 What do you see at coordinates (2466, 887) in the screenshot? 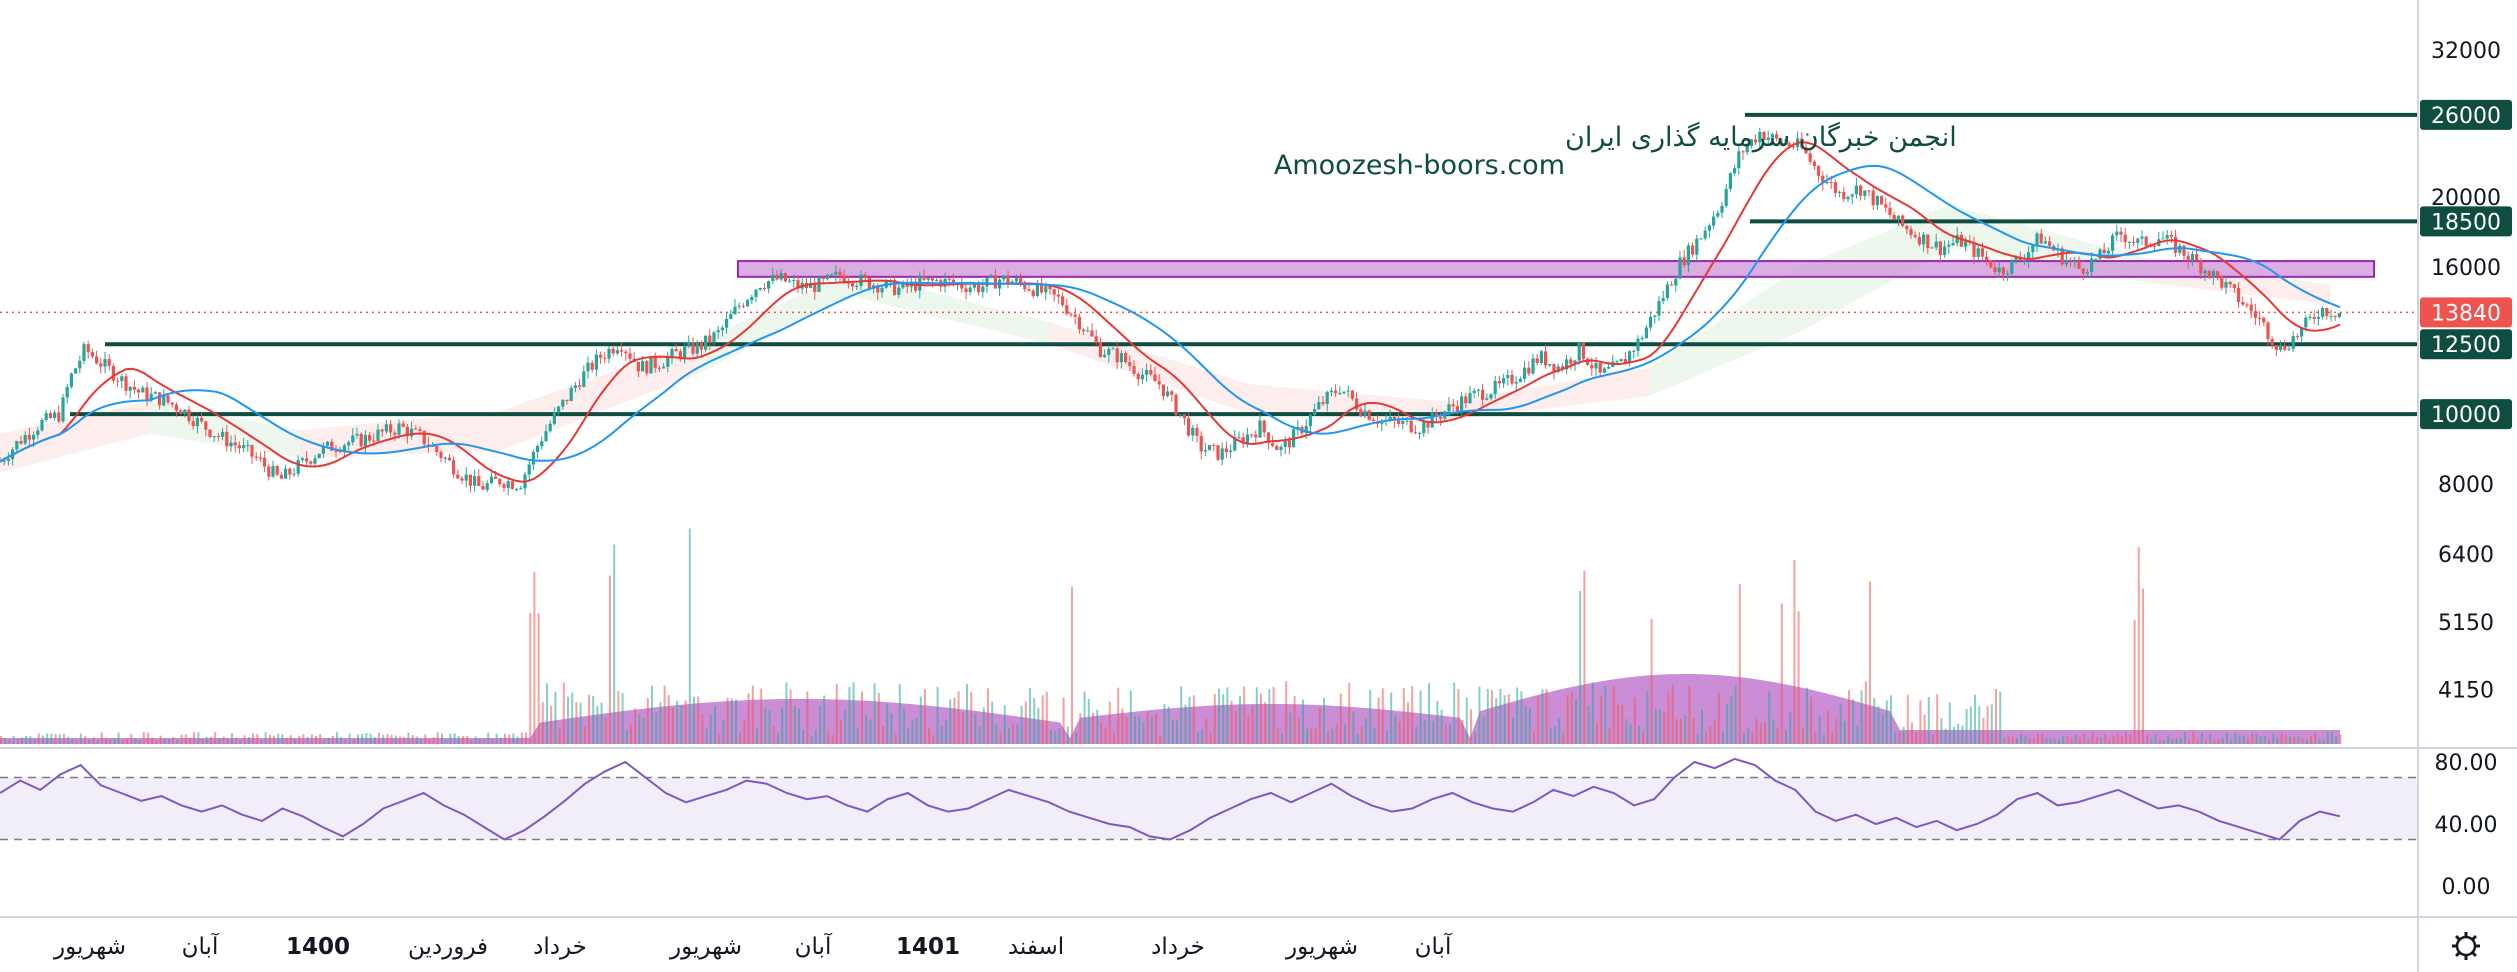
I see `rsi-tick-label: 0.00` at bounding box center [2466, 887].